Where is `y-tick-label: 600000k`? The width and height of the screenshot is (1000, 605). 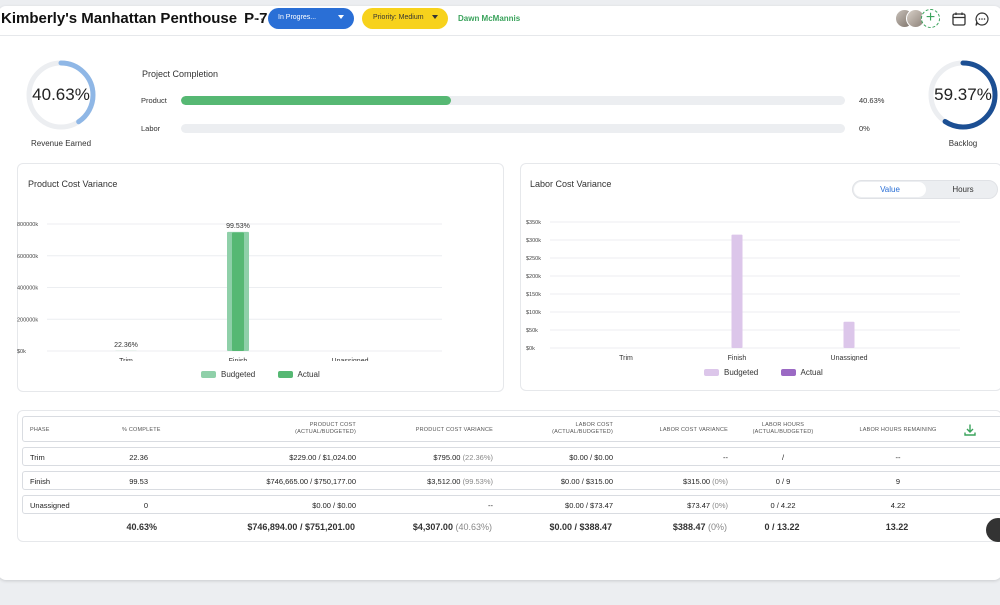
y-tick-label: 600000k is located at coordinates (27, 257).